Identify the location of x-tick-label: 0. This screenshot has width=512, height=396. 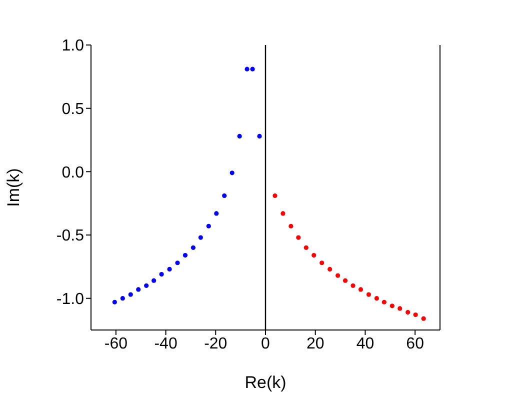
(265, 343).